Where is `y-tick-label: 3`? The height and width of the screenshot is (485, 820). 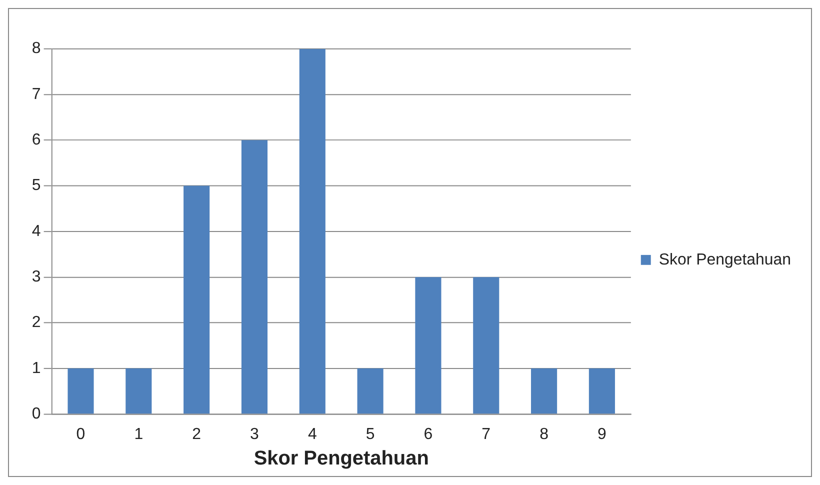 y-tick-label: 3 is located at coordinates (36, 277).